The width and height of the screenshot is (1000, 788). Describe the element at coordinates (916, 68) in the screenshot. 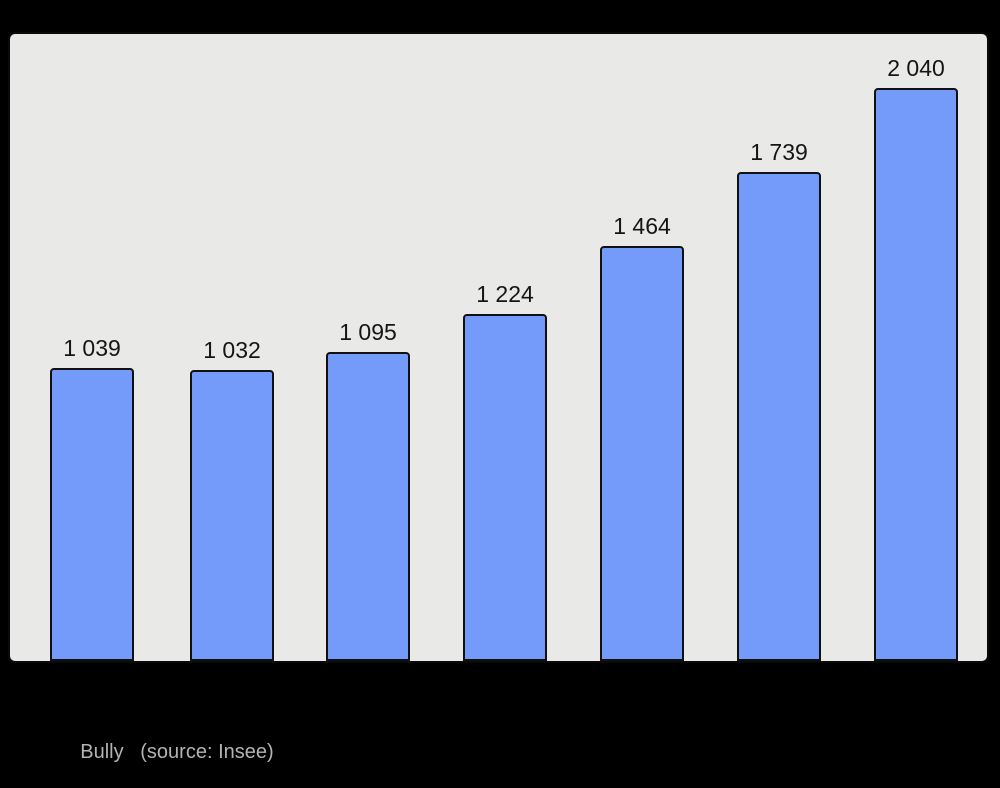

I see `bar-value-label: 2 040` at that location.